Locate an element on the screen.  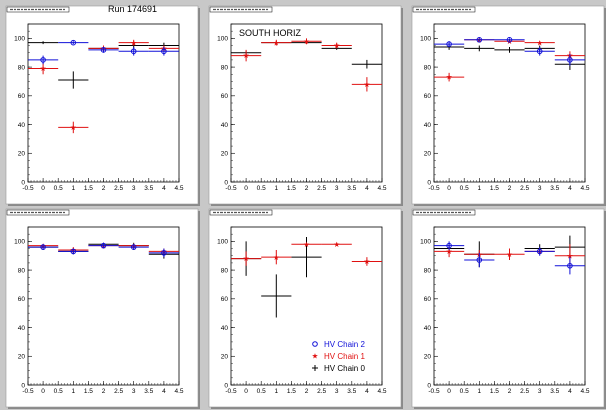
legend-marker-chain1: ★ is located at coordinates (315, 356).